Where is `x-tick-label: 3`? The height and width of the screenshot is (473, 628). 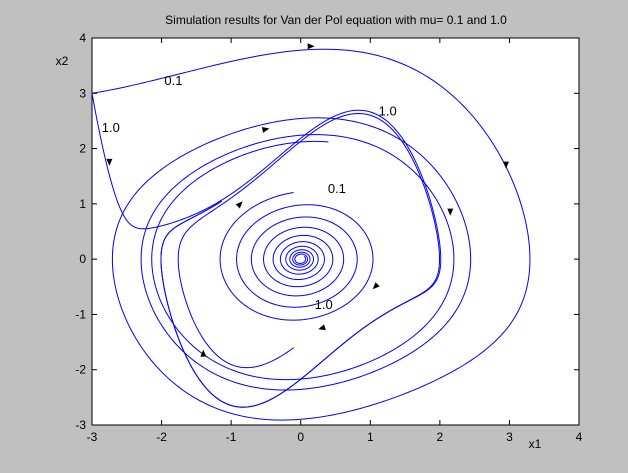
x-tick-label: 3 is located at coordinates (509, 437).